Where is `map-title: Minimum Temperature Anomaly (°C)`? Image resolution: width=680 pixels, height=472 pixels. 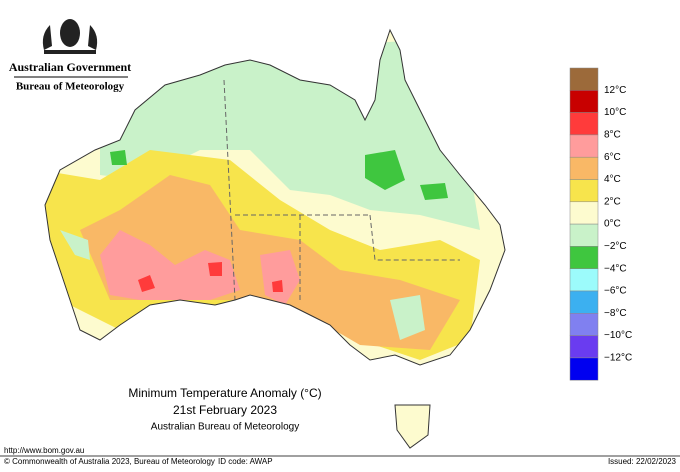 map-title: Minimum Temperature Anomaly (°C) is located at coordinates (224, 393).